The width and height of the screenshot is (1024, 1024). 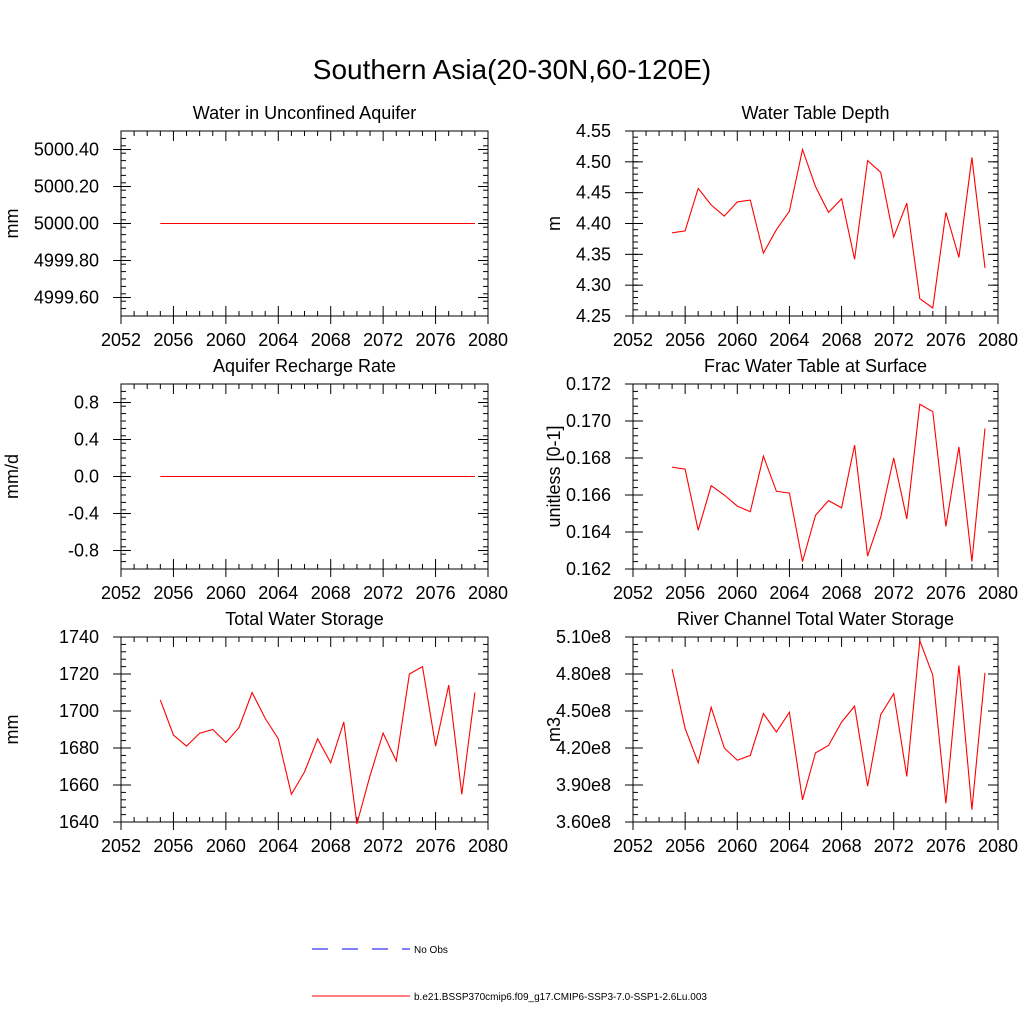 What do you see at coordinates (593, 316) in the screenshot?
I see `y-tick-label: 4.25` at bounding box center [593, 316].